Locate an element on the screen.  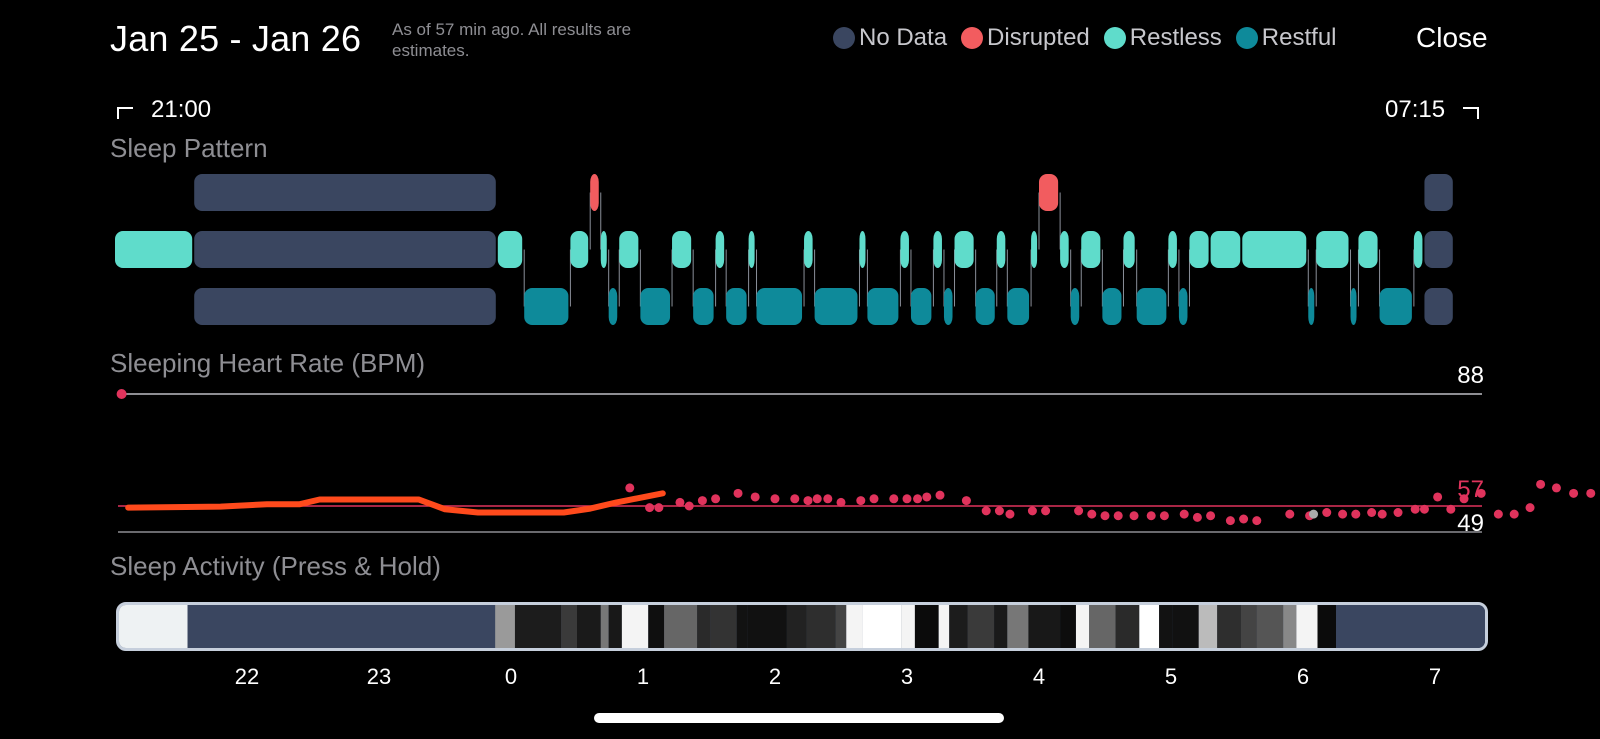
range-end-time: 07:15 is located at coordinates (1415, 109).